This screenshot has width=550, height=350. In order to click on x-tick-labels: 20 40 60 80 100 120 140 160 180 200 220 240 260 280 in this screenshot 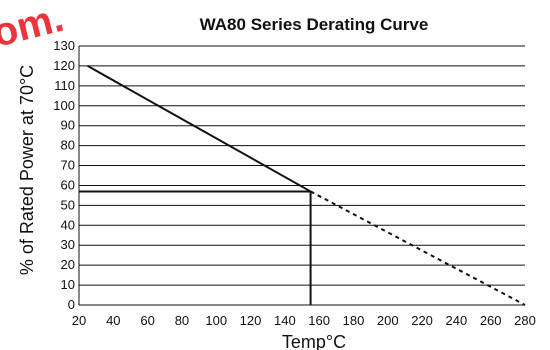, I will do `click(304, 320)`.